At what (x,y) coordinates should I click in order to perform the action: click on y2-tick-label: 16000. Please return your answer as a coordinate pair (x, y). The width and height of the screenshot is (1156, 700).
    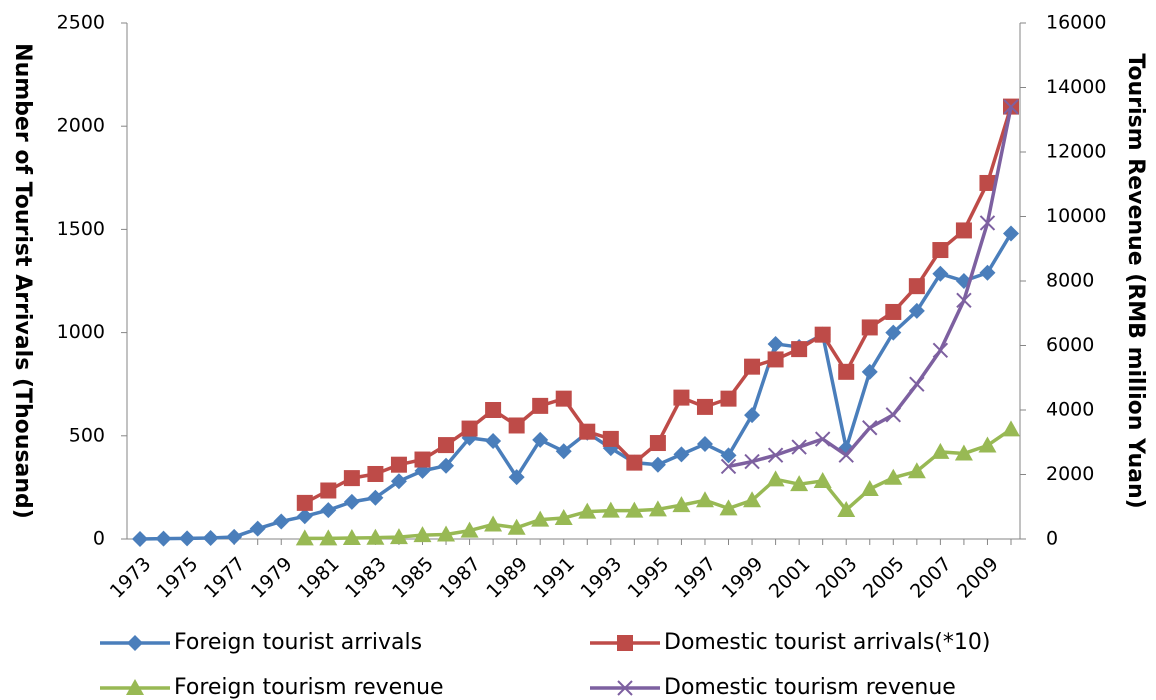
    Looking at the image, I should click on (1076, 23).